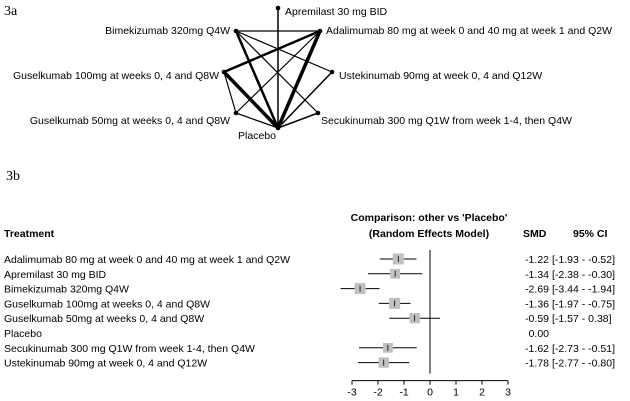 The width and height of the screenshot is (630, 401). I want to click on x-axis-tick-label: 0, so click(430, 393).